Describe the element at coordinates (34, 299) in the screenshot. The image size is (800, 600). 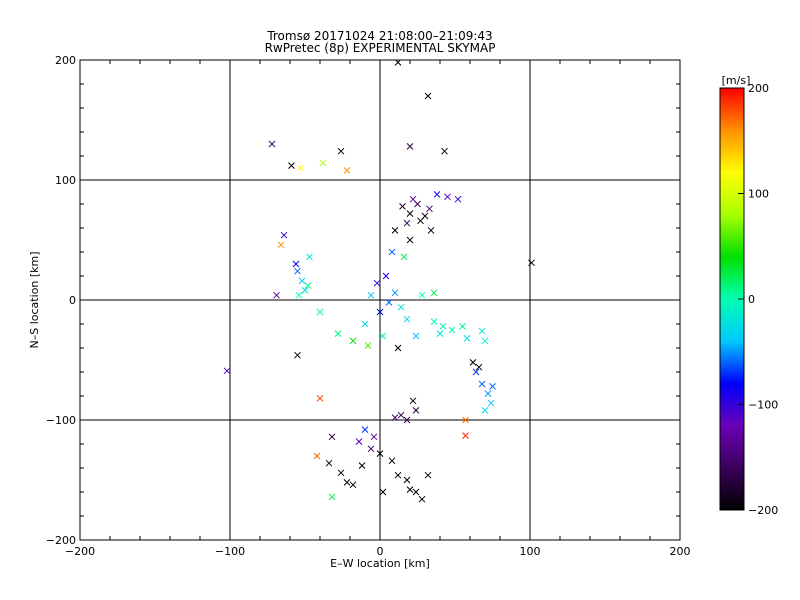
I see `y-axis-label: N–S location [km]` at that location.